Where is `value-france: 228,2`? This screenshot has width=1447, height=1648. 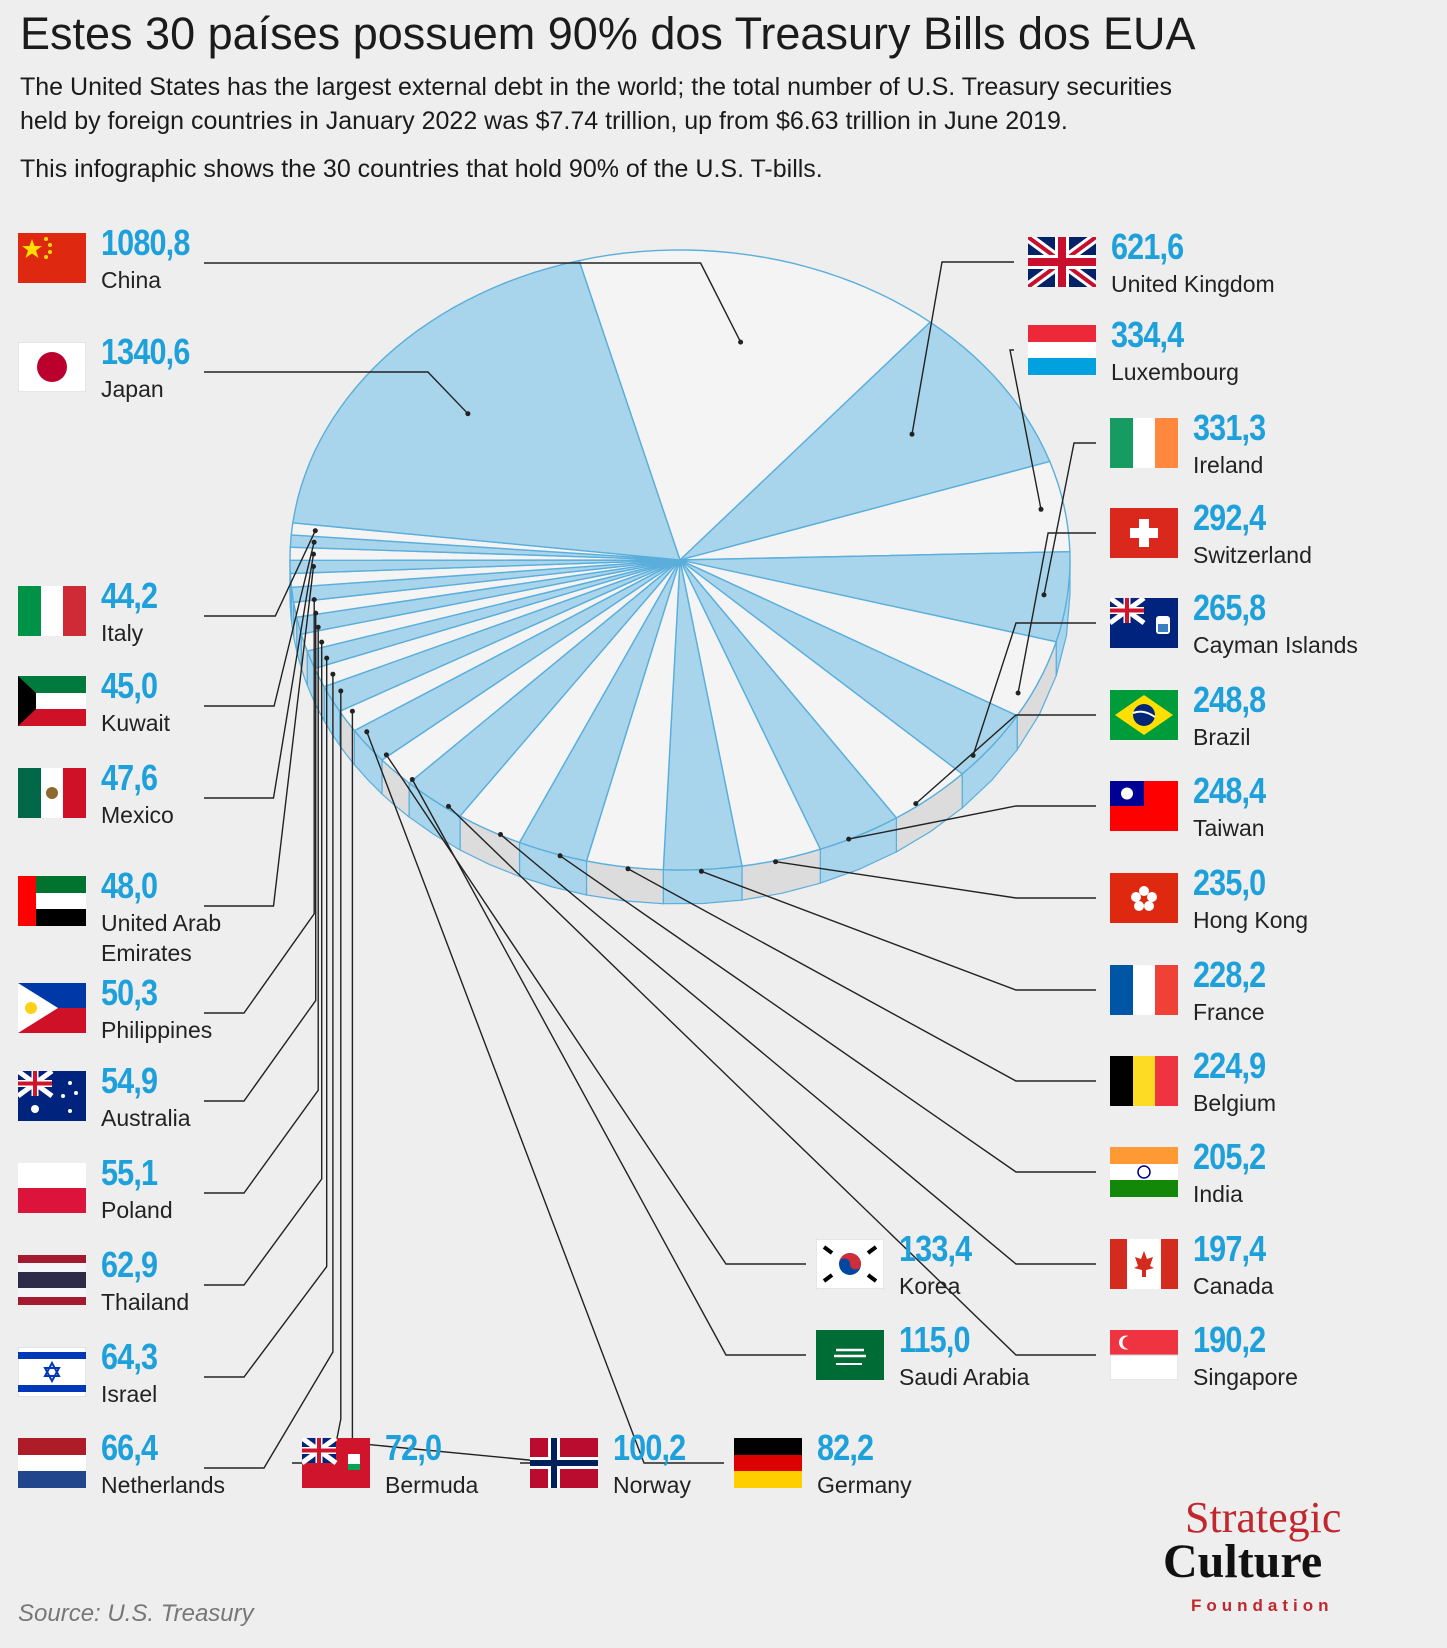
value-france: 228,2 is located at coordinates (1229, 974).